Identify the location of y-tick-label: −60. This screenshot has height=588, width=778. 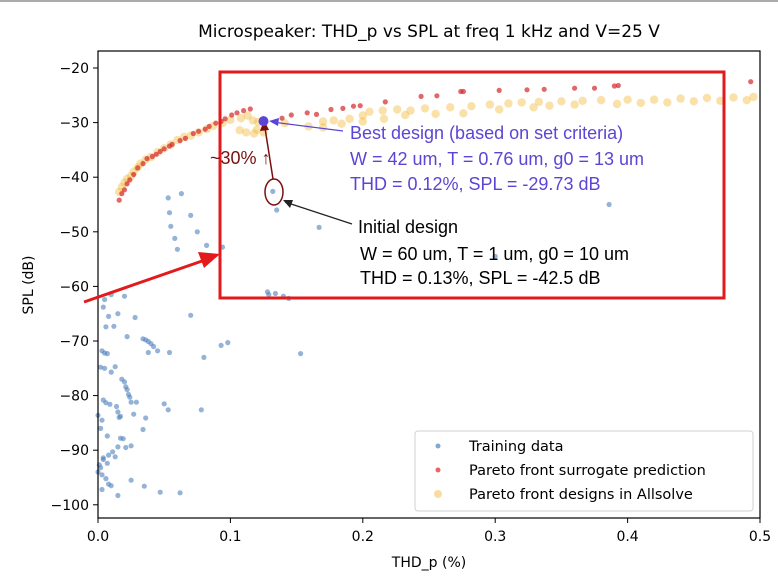
(74, 287).